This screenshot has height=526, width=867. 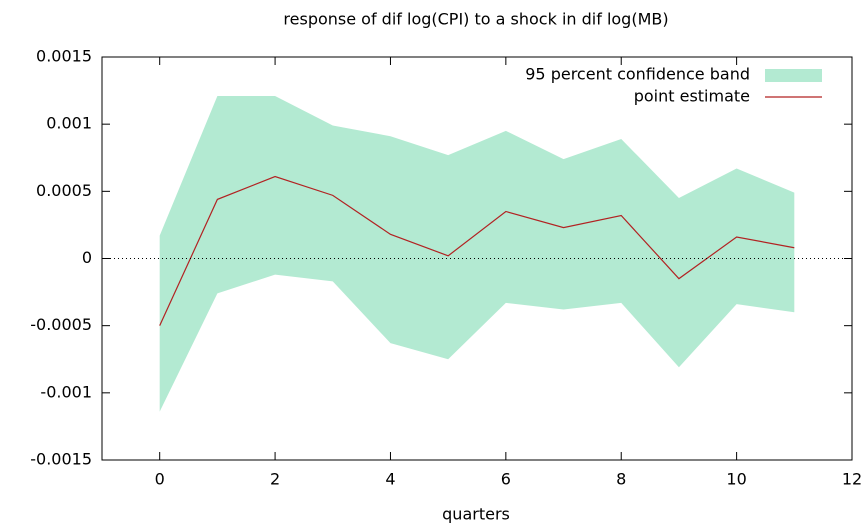 What do you see at coordinates (476, 514) in the screenshot?
I see `x-axis-label: quarters` at bounding box center [476, 514].